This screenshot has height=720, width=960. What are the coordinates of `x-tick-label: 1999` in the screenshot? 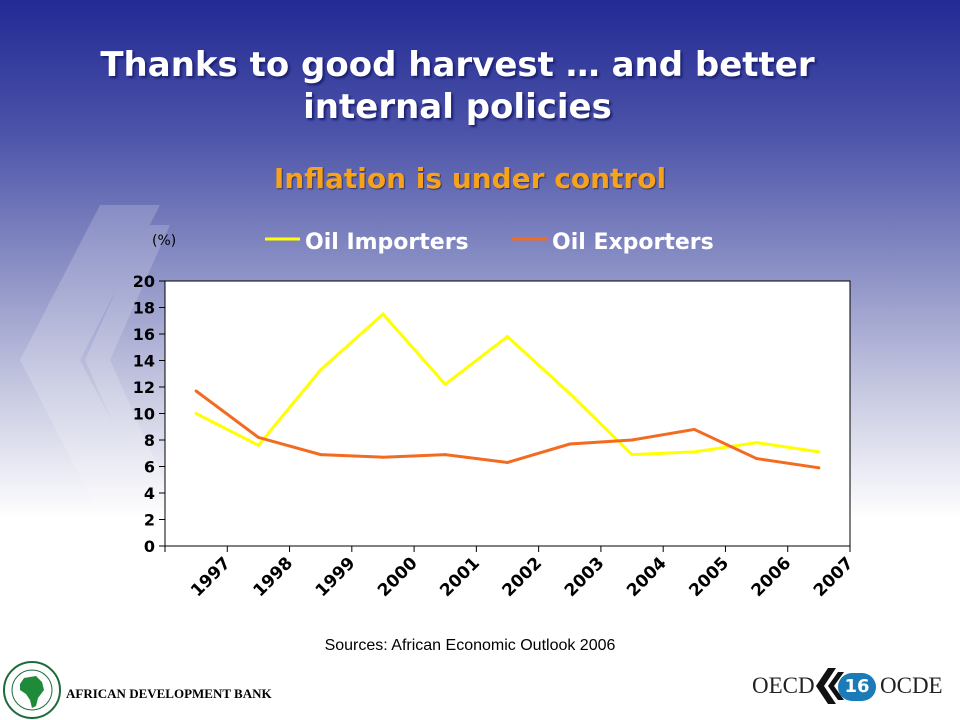 It's located at (336, 577).